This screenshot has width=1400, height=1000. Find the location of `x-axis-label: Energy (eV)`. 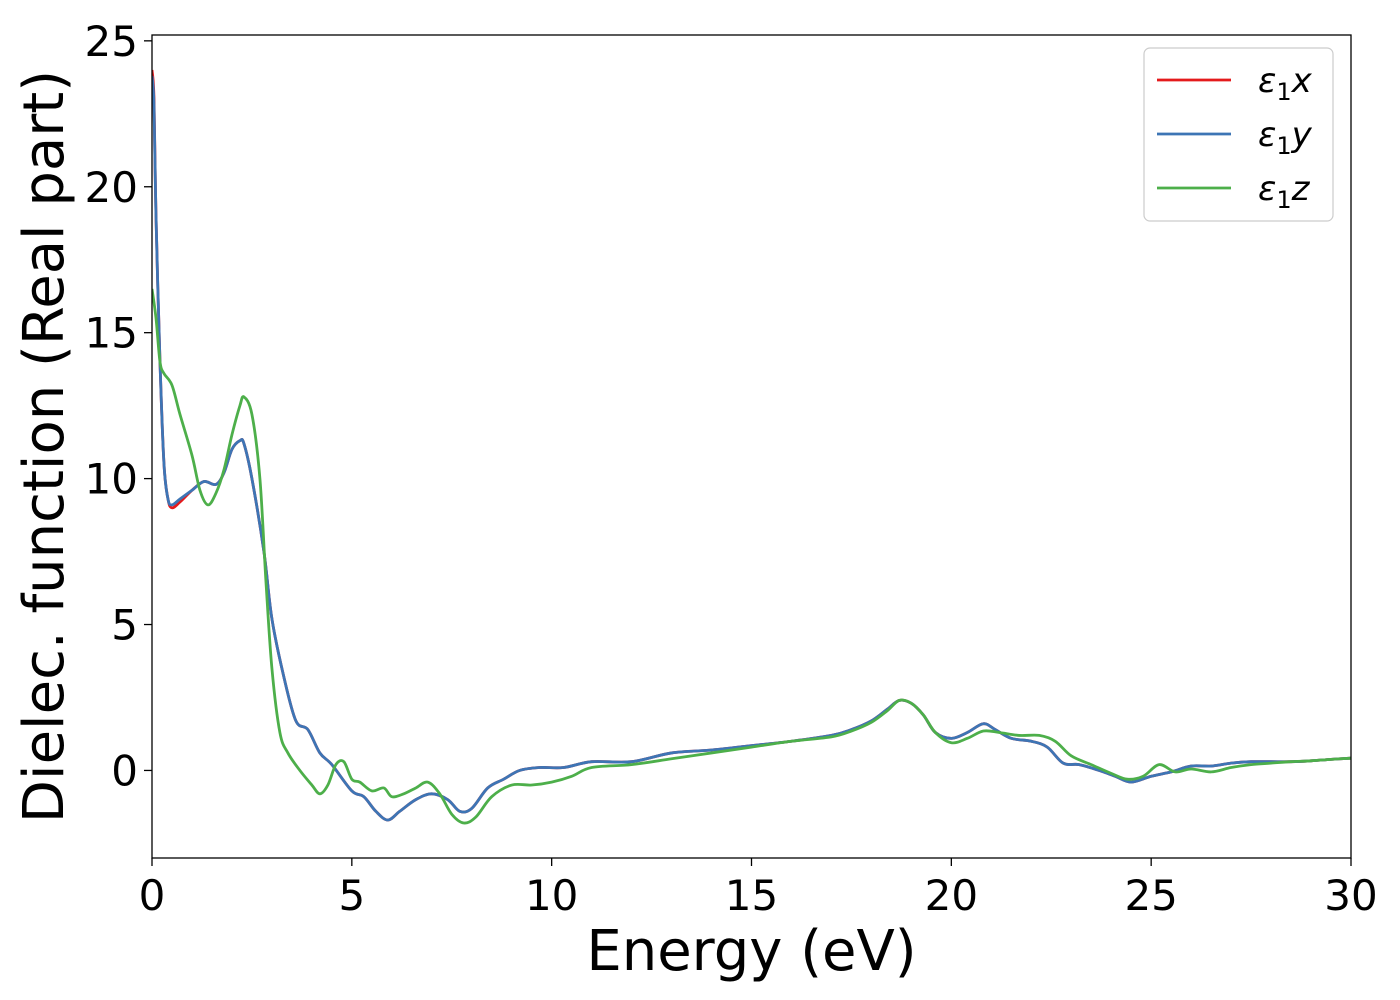

x-axis-label: Energy (eV) is located at coordinates (751, 951).